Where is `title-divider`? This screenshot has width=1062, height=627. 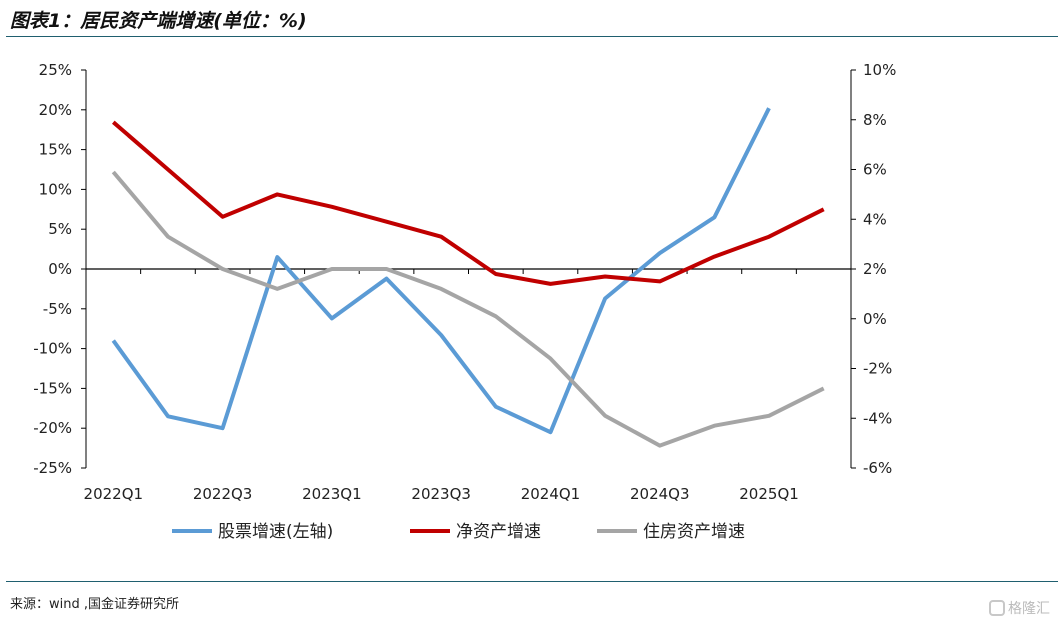 title-divider is located at coordinates (532, 36).